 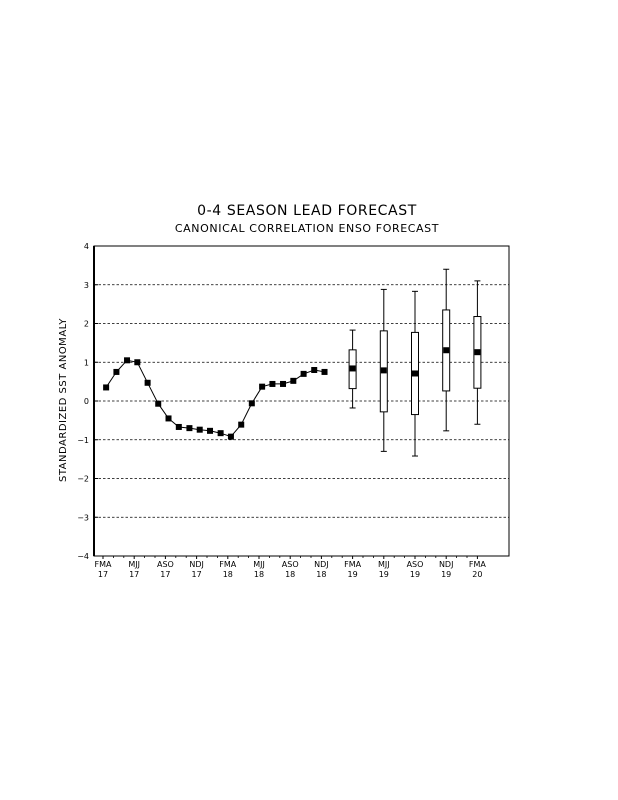 What do you see at coordinates (86, 324) in the screenshot?
I see `y-tick-label: 2` at bounding box center [86, 324].